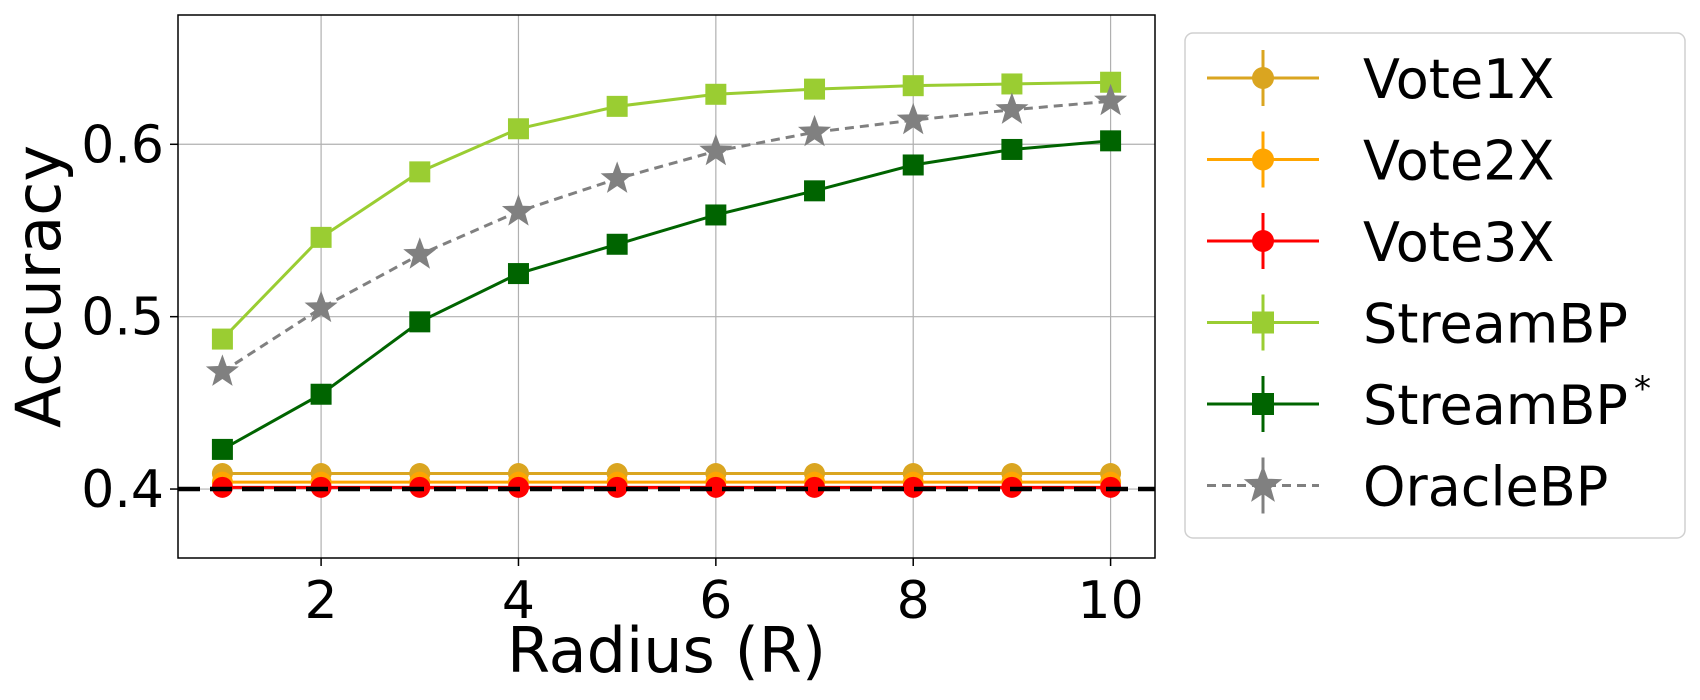  What do you see at coordinates (1459, 161) in the screenshot?
I see `legend-label: Vote2X` at bounding box center [1459, 161].